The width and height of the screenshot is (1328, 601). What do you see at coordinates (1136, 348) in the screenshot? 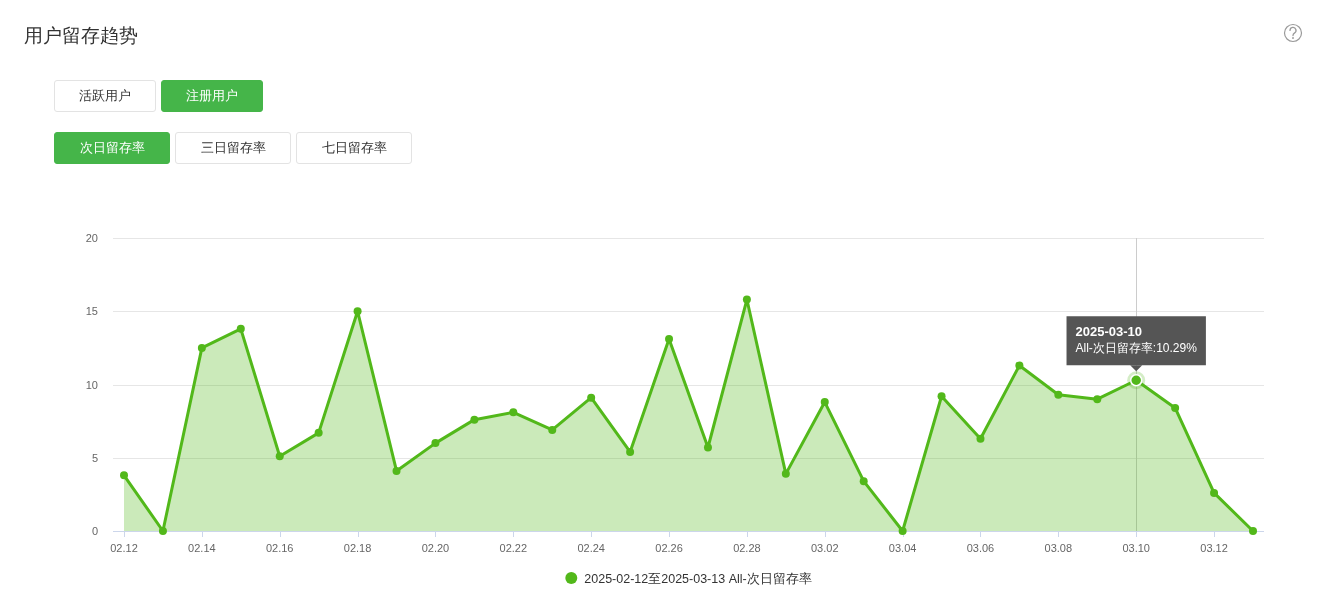
I see `tooltip-text: All-次日留存率:10.29%` at bounding box center [1136, 348].